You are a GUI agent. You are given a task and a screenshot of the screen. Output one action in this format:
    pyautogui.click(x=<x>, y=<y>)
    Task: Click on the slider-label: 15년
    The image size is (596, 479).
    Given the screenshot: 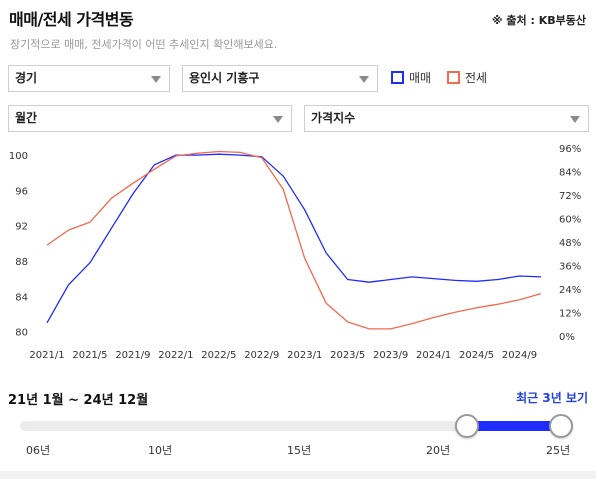 What is the action you would take?
    pyautogui.click(x=299, y=450)
    